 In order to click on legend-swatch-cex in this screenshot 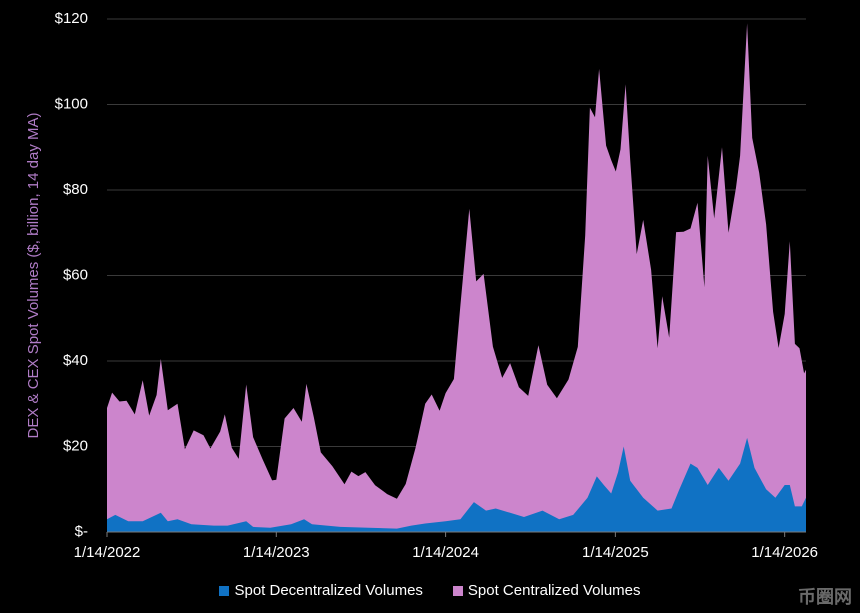, I will do `click(457, 590)`.